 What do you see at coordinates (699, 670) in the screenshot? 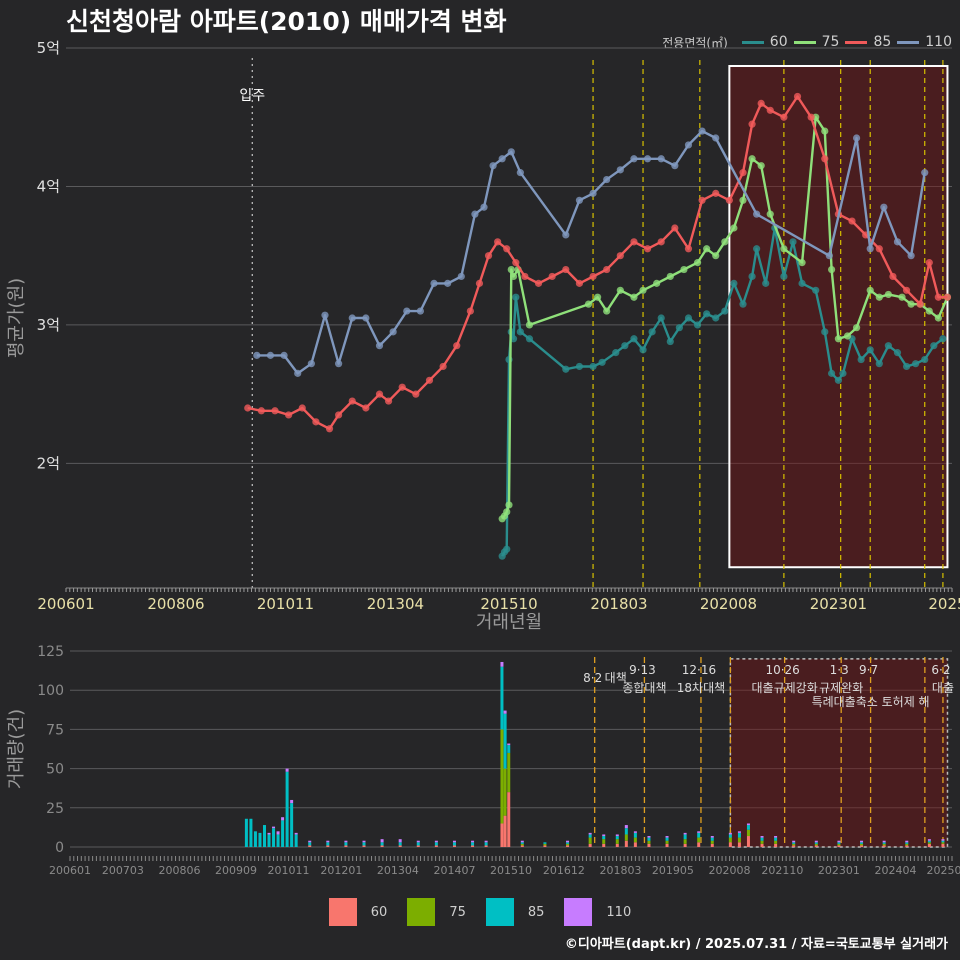
I see `policy-label-date: 12·16` at bounding box center [699, 670].